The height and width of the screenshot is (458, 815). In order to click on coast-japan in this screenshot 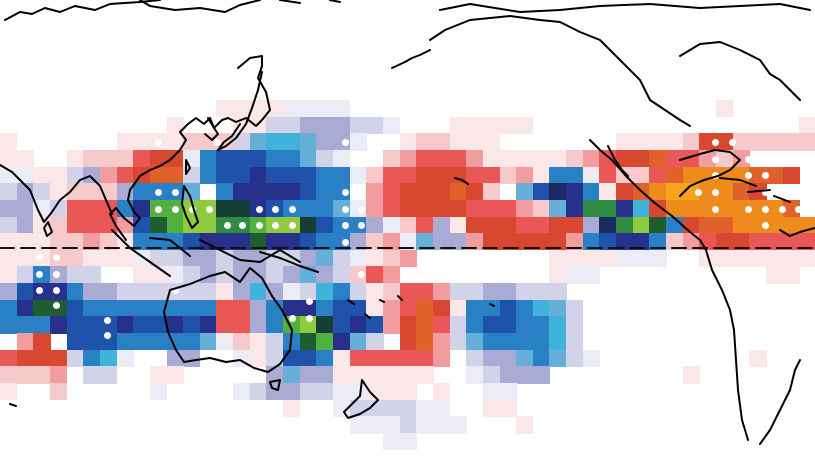, I will do `click(240, 111)`.